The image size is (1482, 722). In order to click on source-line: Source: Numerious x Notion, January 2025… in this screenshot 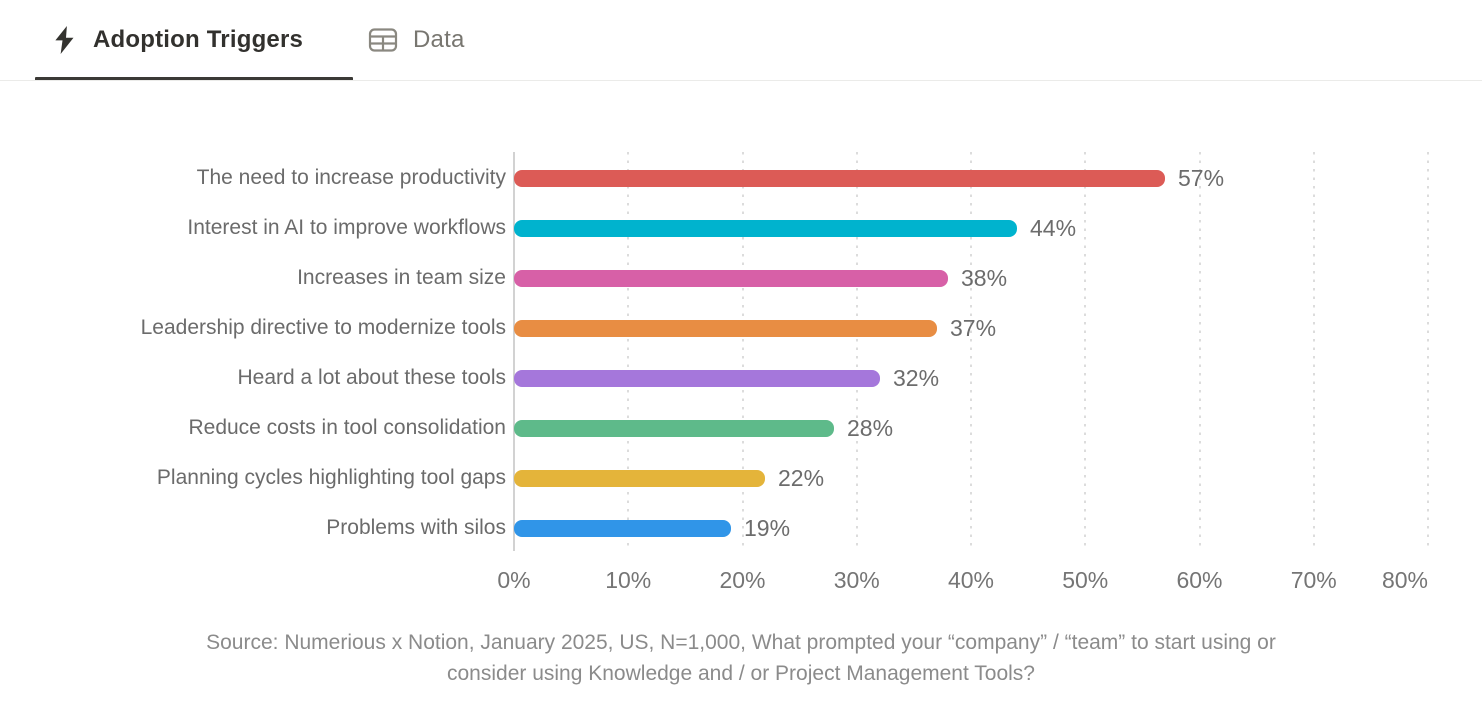, I will do `click(741, 642)`.